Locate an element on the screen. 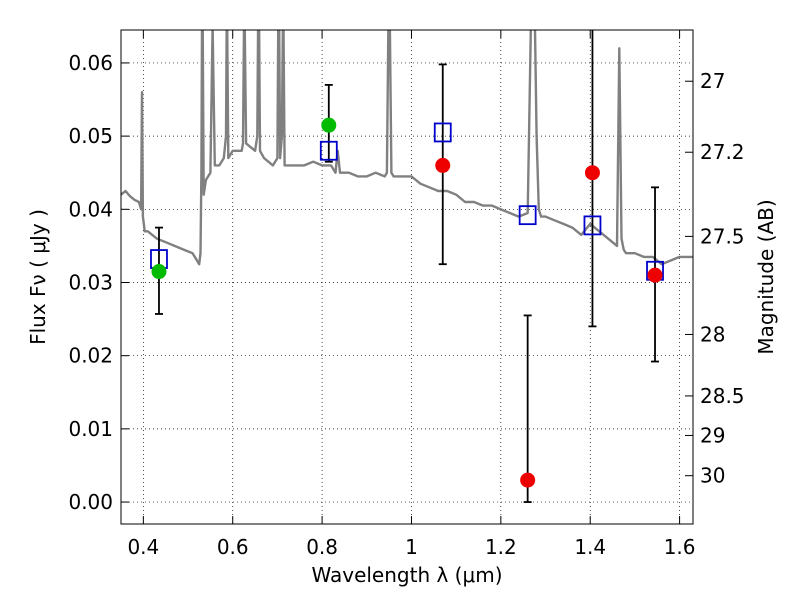 The height and width of the screenshot is (600, 800). y2-tick-label: 28 is located at coordinates (712, 334).